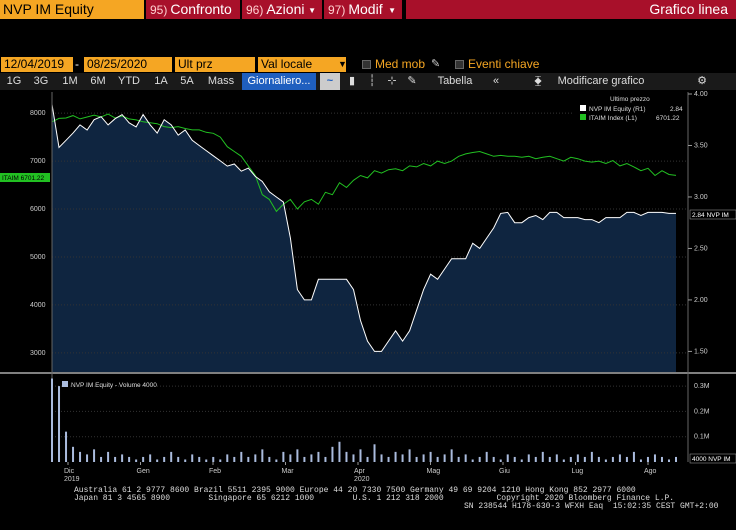  What do you see at coordinates (702, 411) in the screenshot?
I see `volume-tick-0.2M: 0.2M` at bounding box center [702, 411].